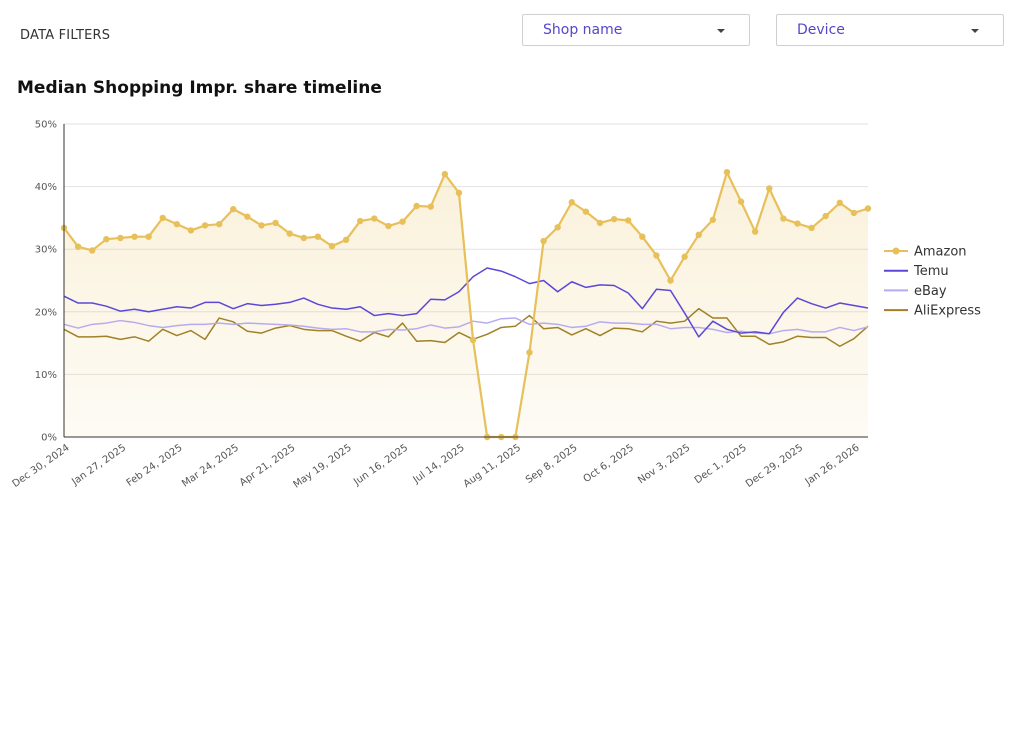 The height and width of the screenshot is (734, 1024). I want to click on x-tick-label: Jan 26, 2026, so click(832, 465).